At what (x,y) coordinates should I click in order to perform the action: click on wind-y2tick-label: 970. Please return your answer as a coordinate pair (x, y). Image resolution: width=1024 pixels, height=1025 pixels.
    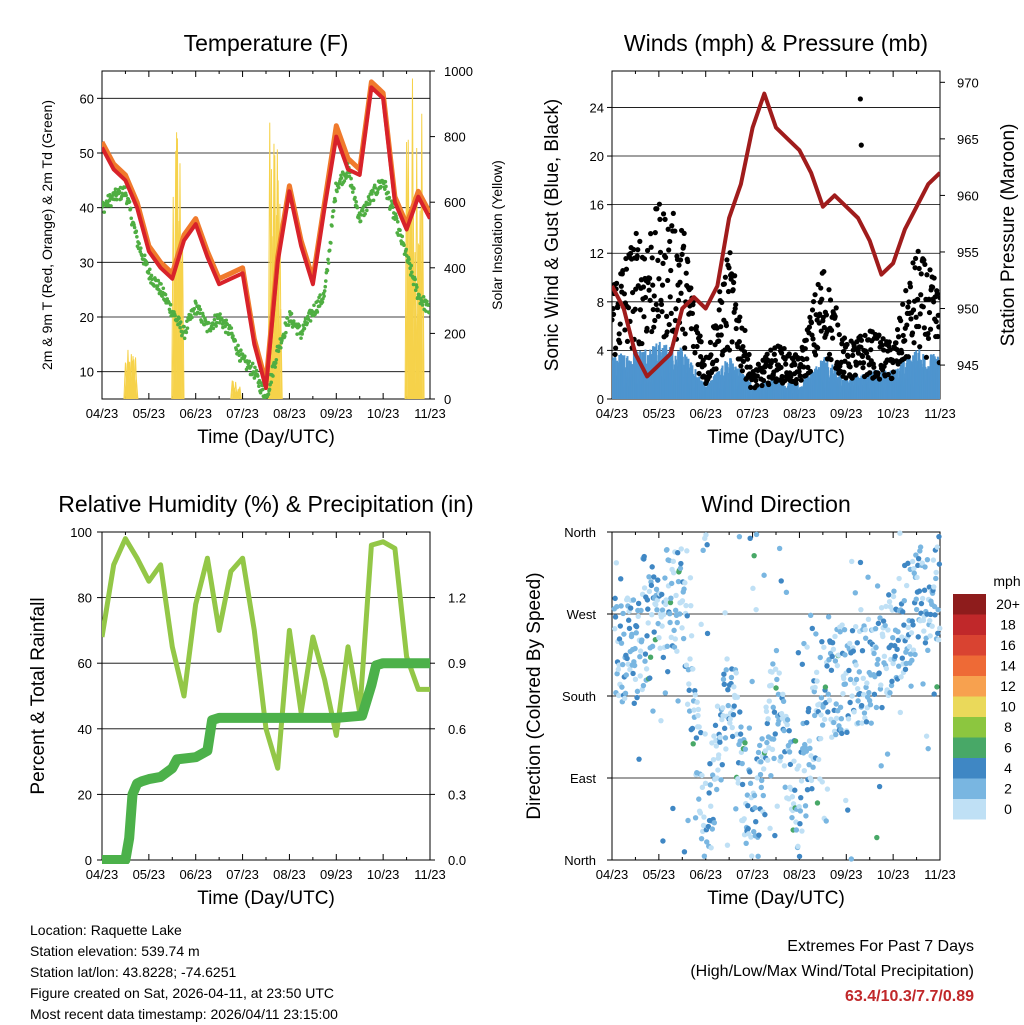
    Looking at the image, I should click on (968, 82).